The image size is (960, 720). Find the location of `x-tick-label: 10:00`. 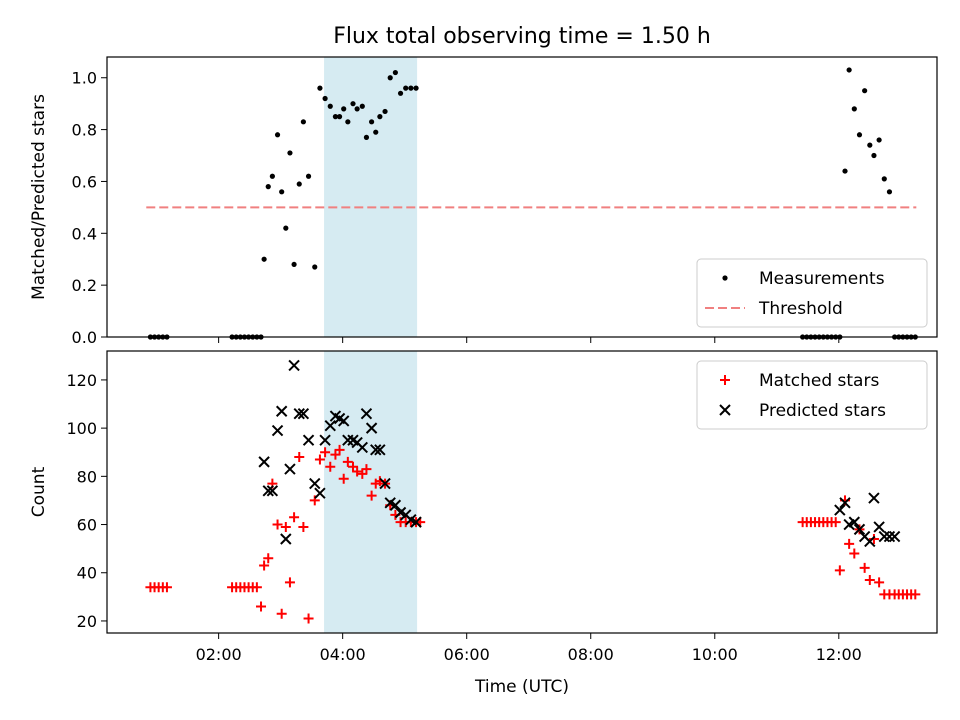

x-tick-label: 10:00 is located at coordinates (715, 654).